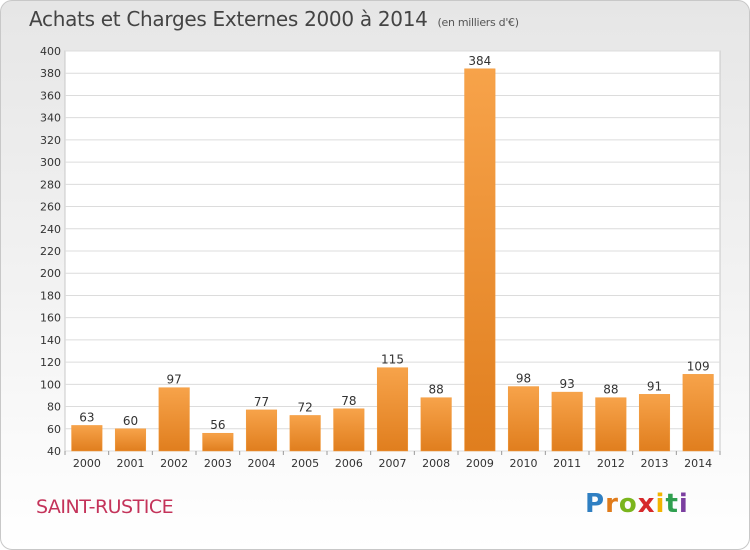 The height and width of the screenshot is (550, 750). I want to click on commune-name: SAINT-RUSTICE, so click(105, 507).